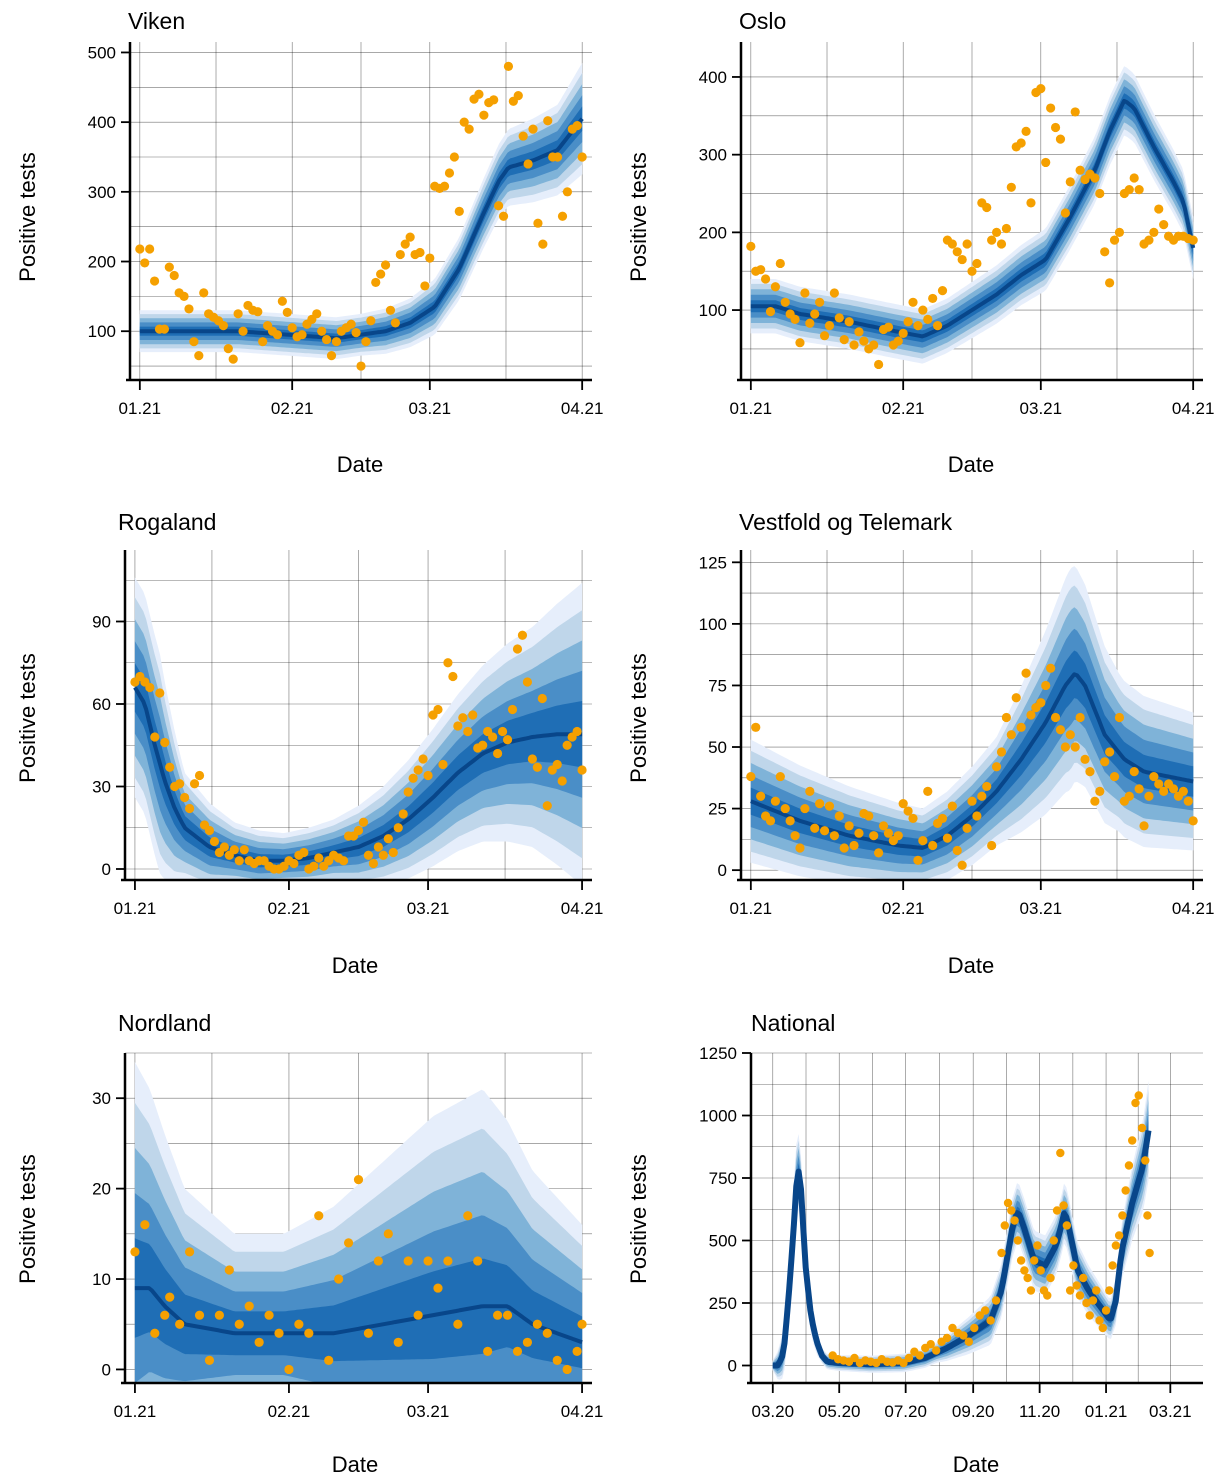 The height and width of the screenshot is (1481, 1223). What do you see at coordinates (101, 704) in the screenshot?
I see `y-tick-label: 60` at bounding box center [101, 704].